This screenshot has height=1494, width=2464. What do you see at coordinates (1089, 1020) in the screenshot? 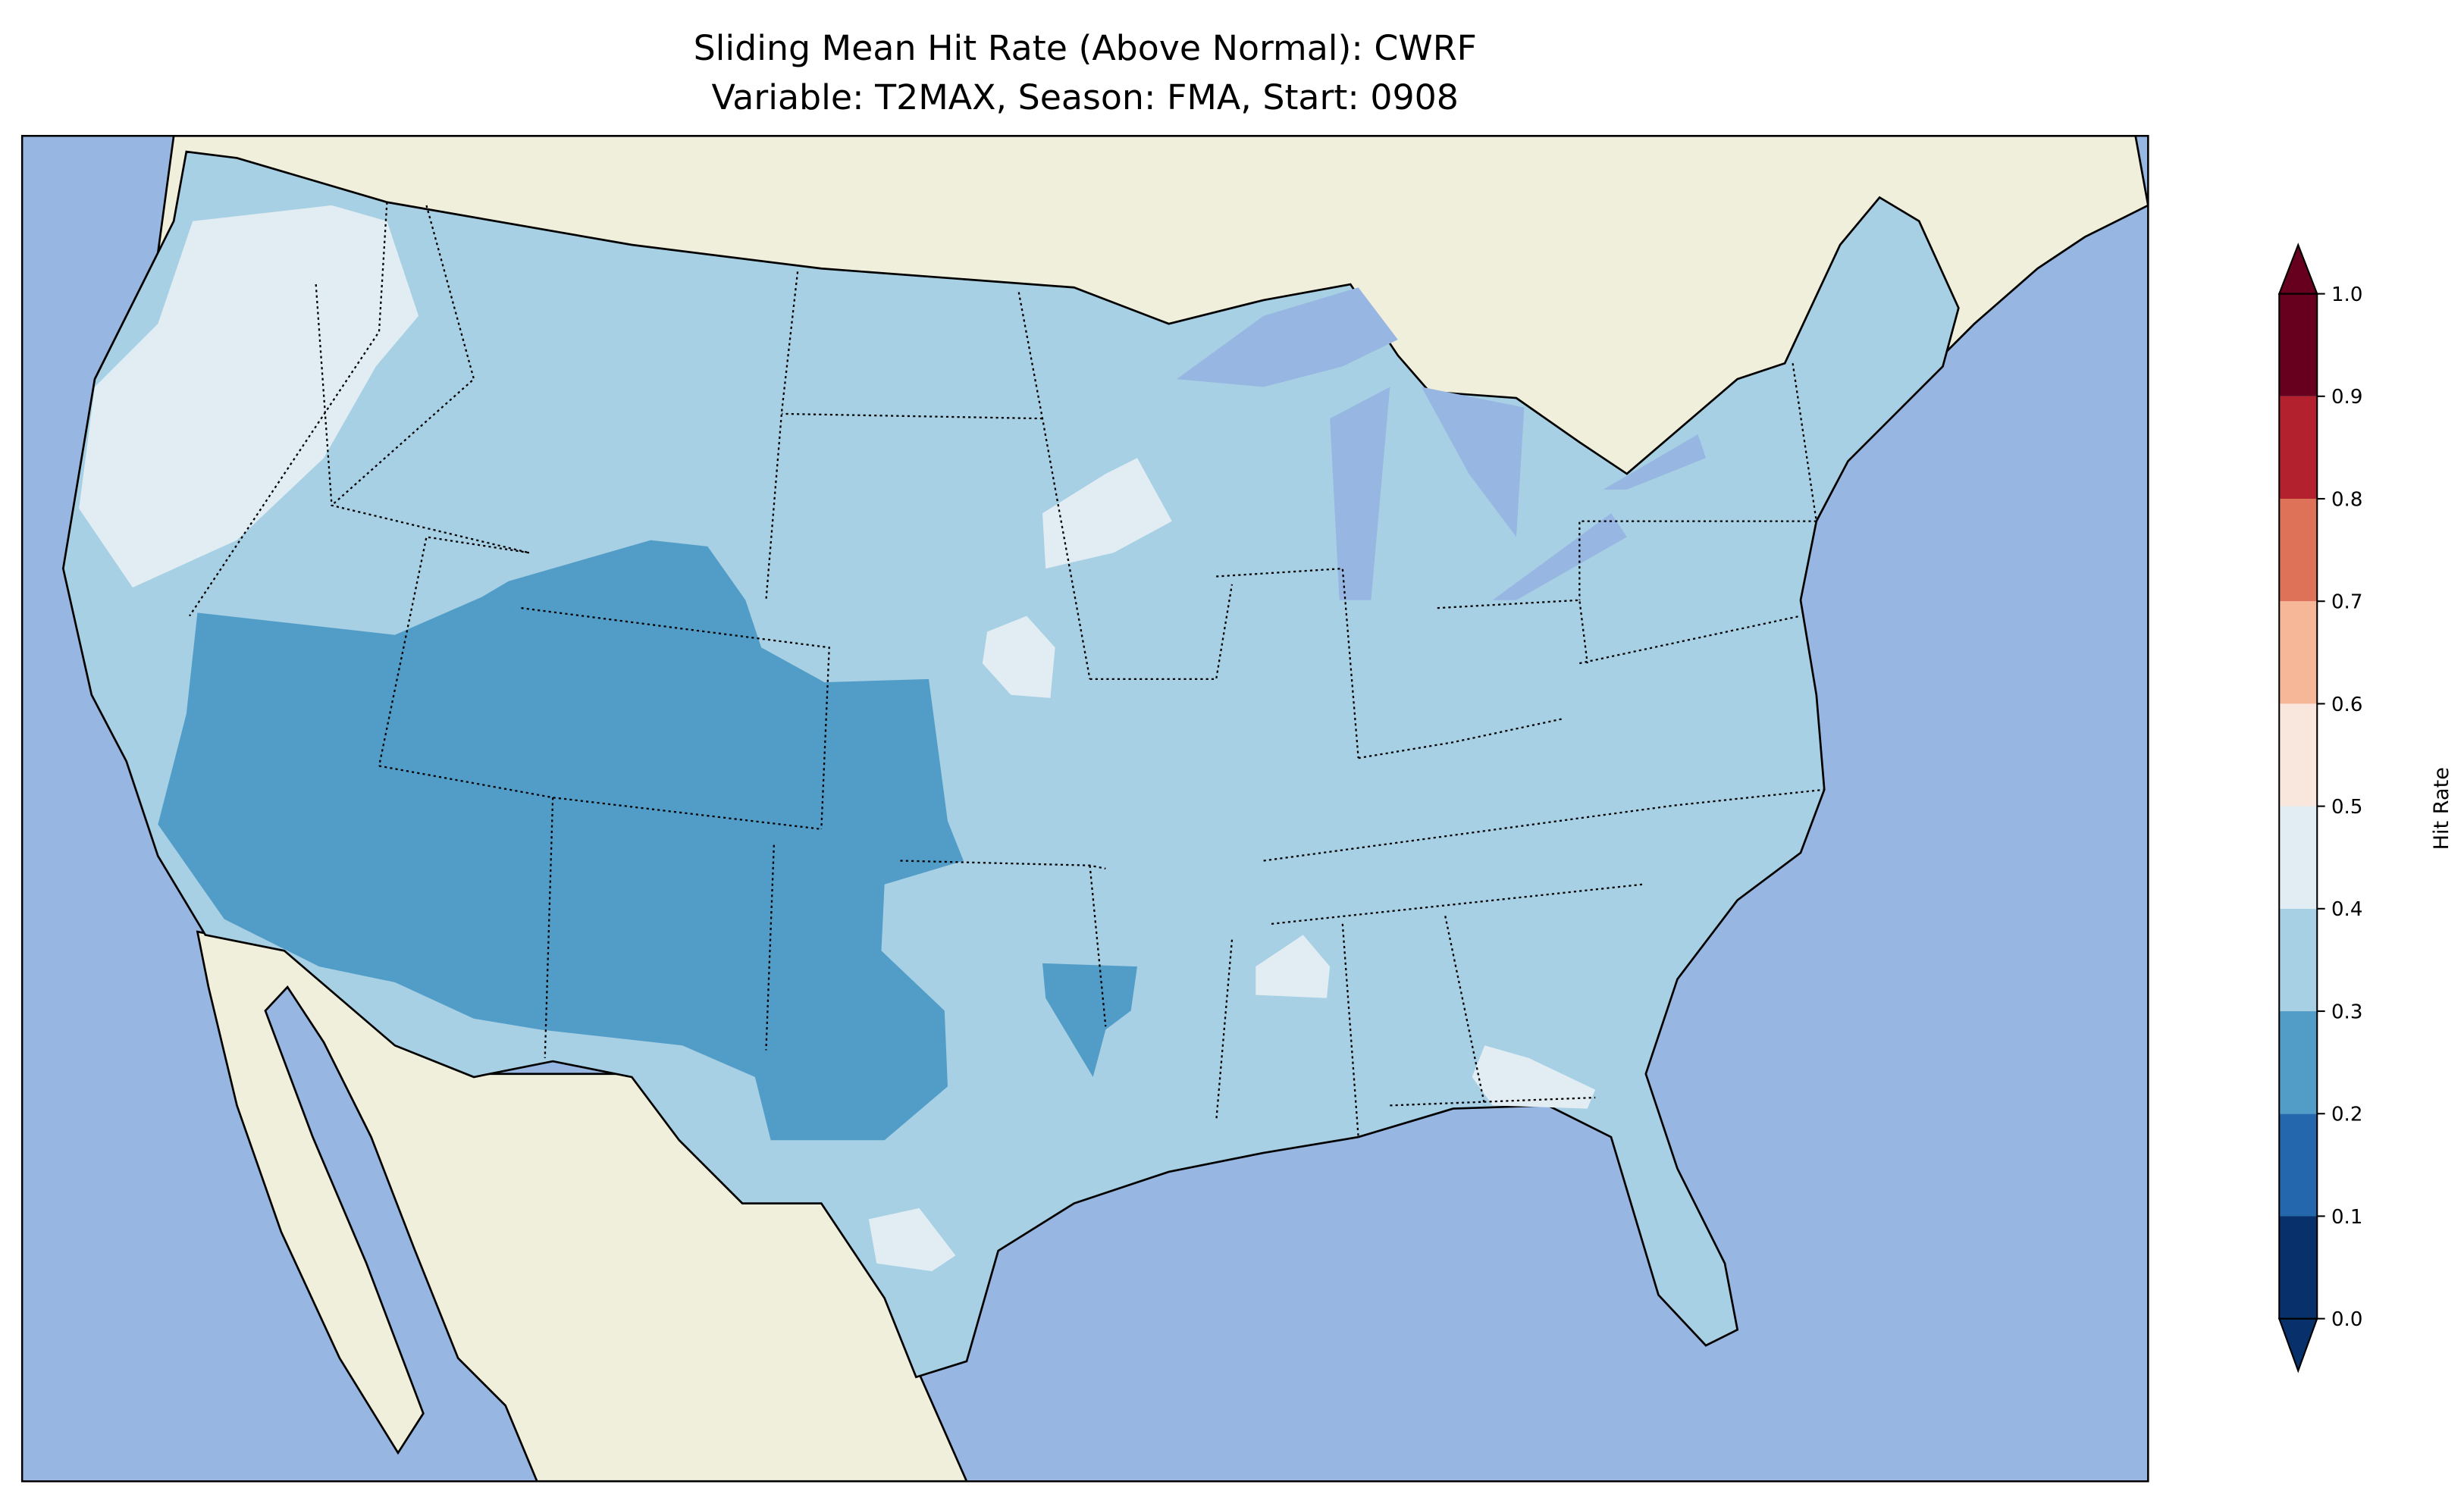
I see `region-0.2-0.3-oklahoma` at bounding box center [1089, 1020].